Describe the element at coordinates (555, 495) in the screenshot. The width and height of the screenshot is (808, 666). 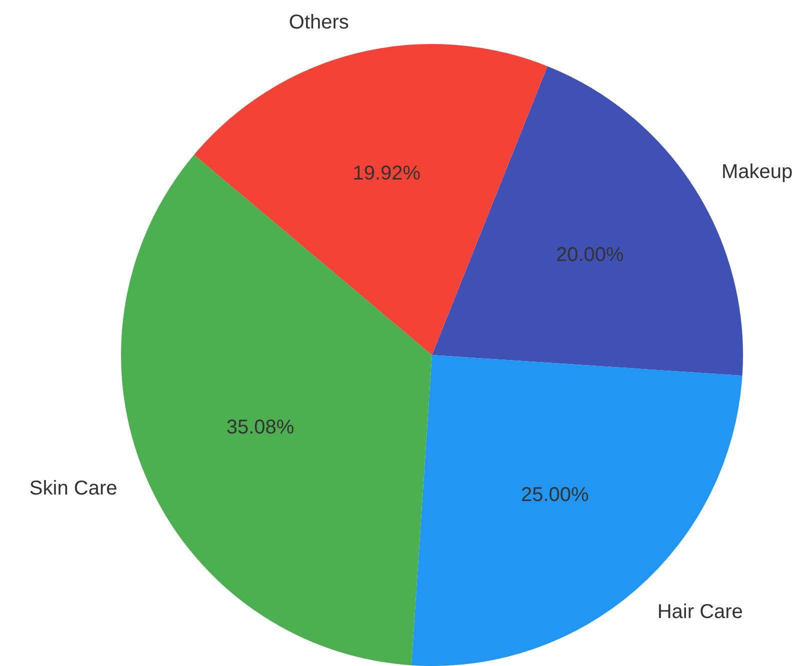
I see `data-label: 25.00%` at that location.